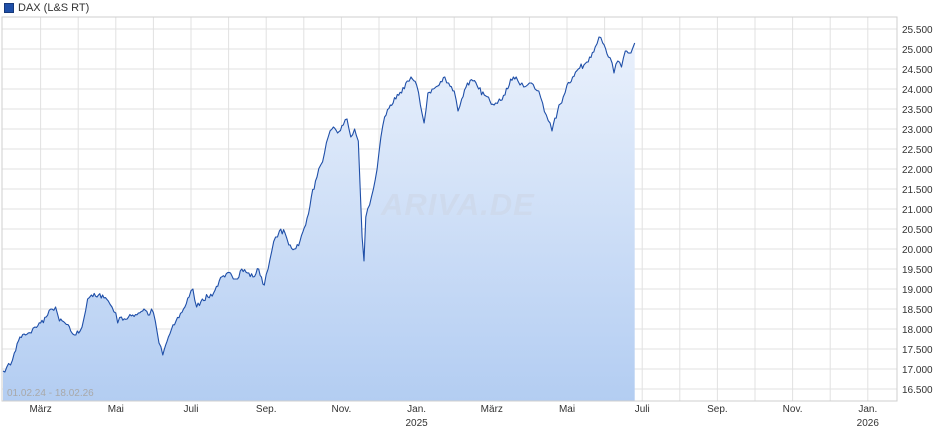  I want to click on watermark: ARIVA.DE, so click(458, 204).